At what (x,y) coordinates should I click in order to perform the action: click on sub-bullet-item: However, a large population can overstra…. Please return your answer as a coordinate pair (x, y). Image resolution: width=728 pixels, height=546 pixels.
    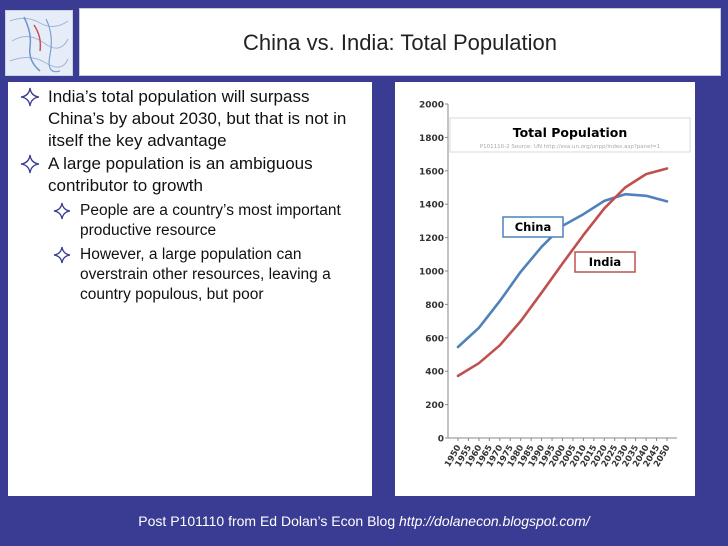
    Looking at the image, I should click on (207, 275).